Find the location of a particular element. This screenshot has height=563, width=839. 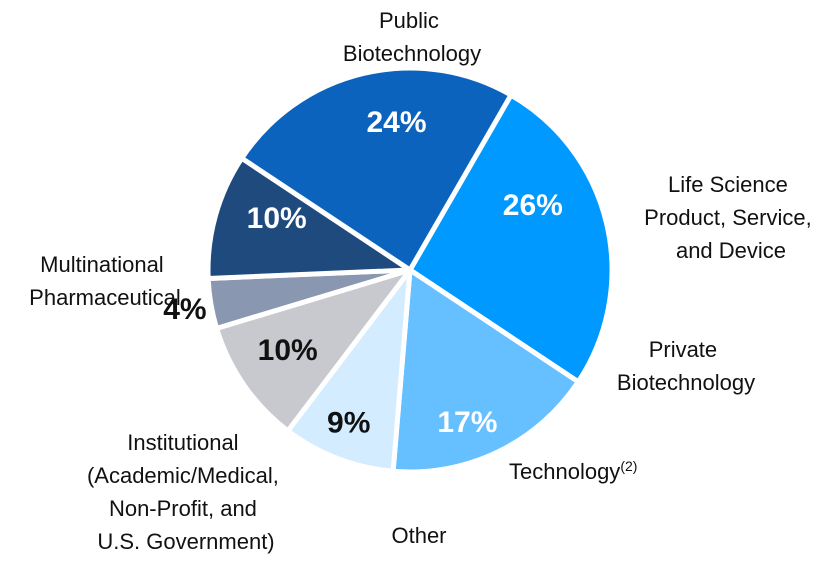

percent-label: 4% is located at coordinates (184, 309).